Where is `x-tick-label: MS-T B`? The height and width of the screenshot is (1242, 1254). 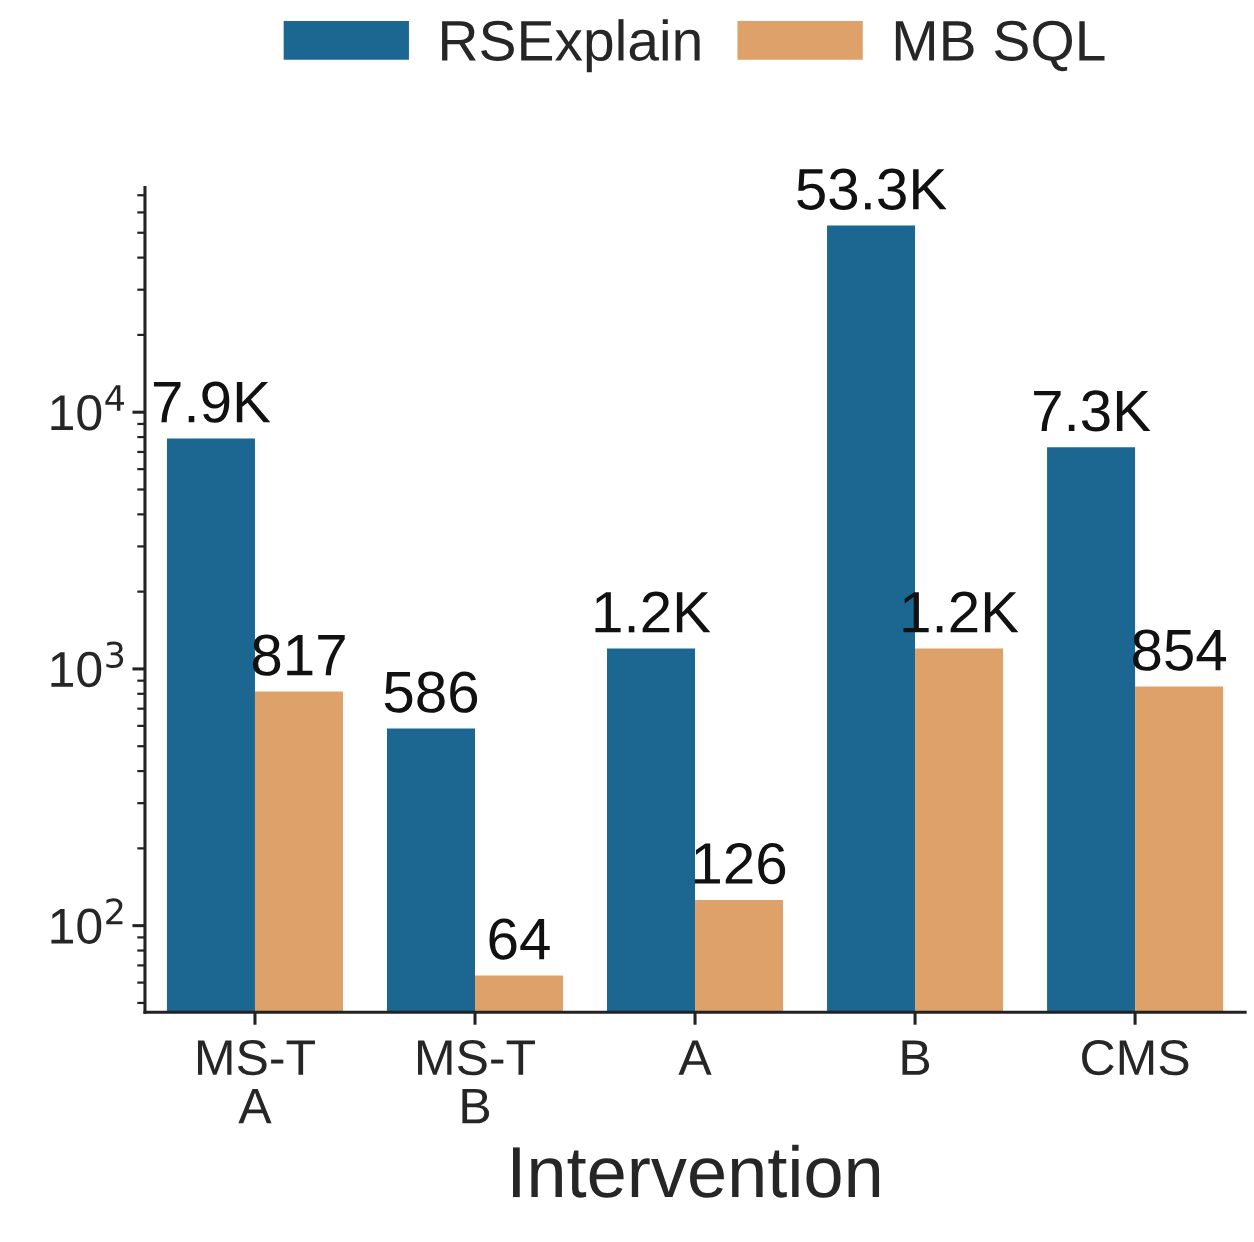 x-tick-label: MS-T B is located at coordinates (476, 1081).